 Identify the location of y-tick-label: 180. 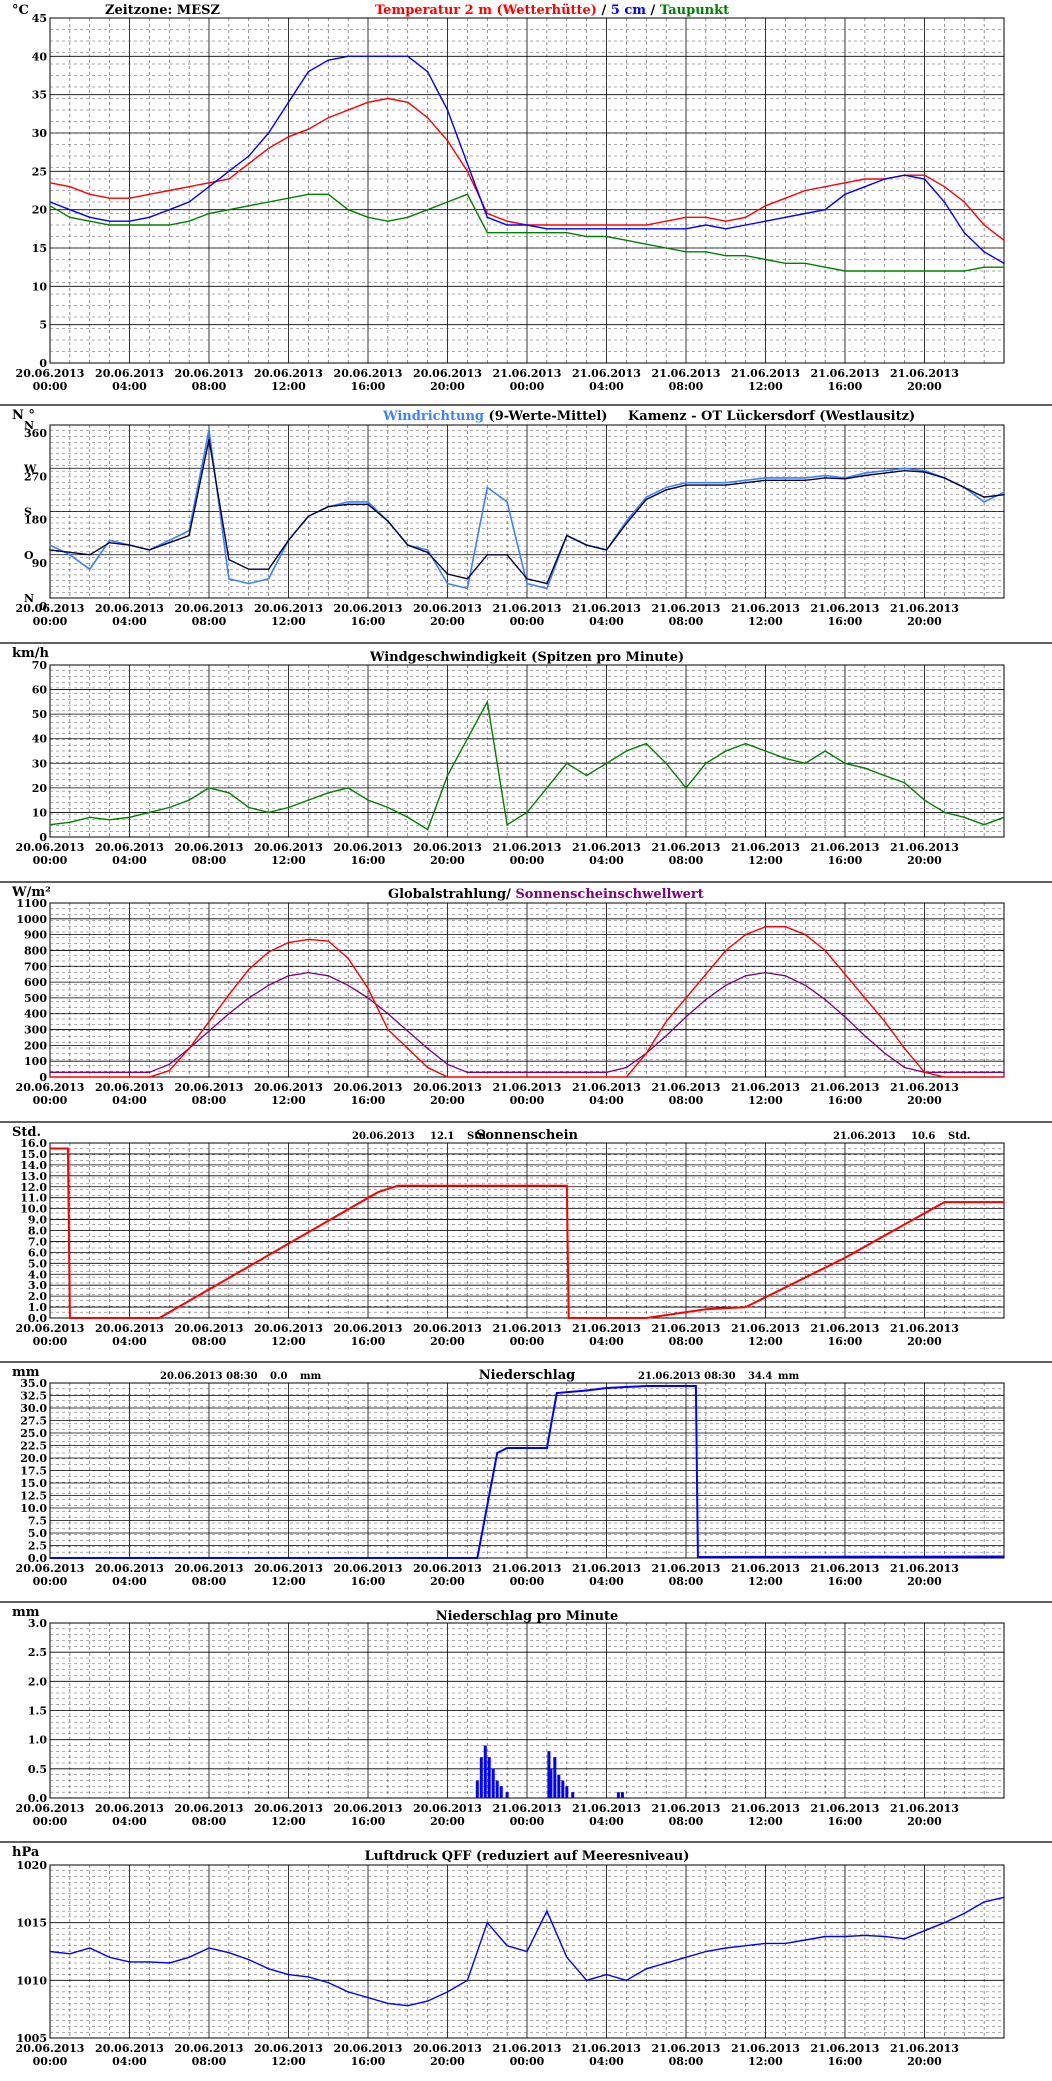
(35, 520).